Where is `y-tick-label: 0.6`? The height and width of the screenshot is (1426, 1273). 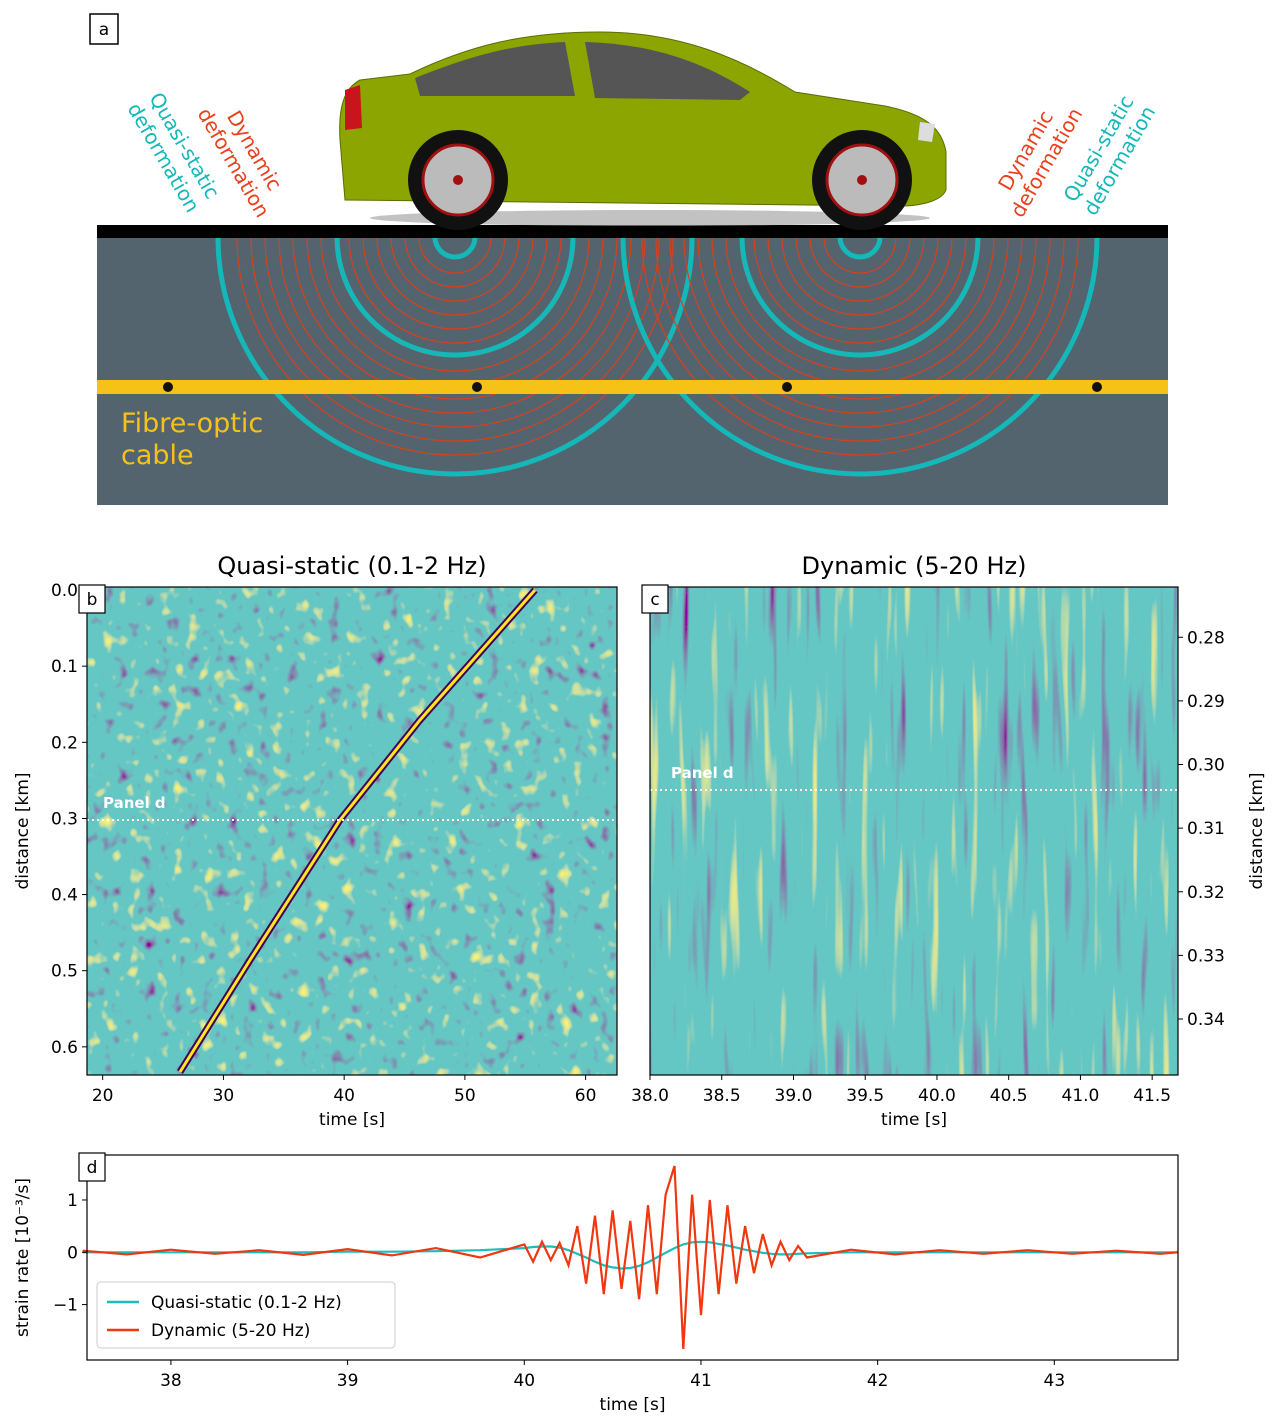
y-tick-label: 0.6 is located at coordinates (64, 1048).